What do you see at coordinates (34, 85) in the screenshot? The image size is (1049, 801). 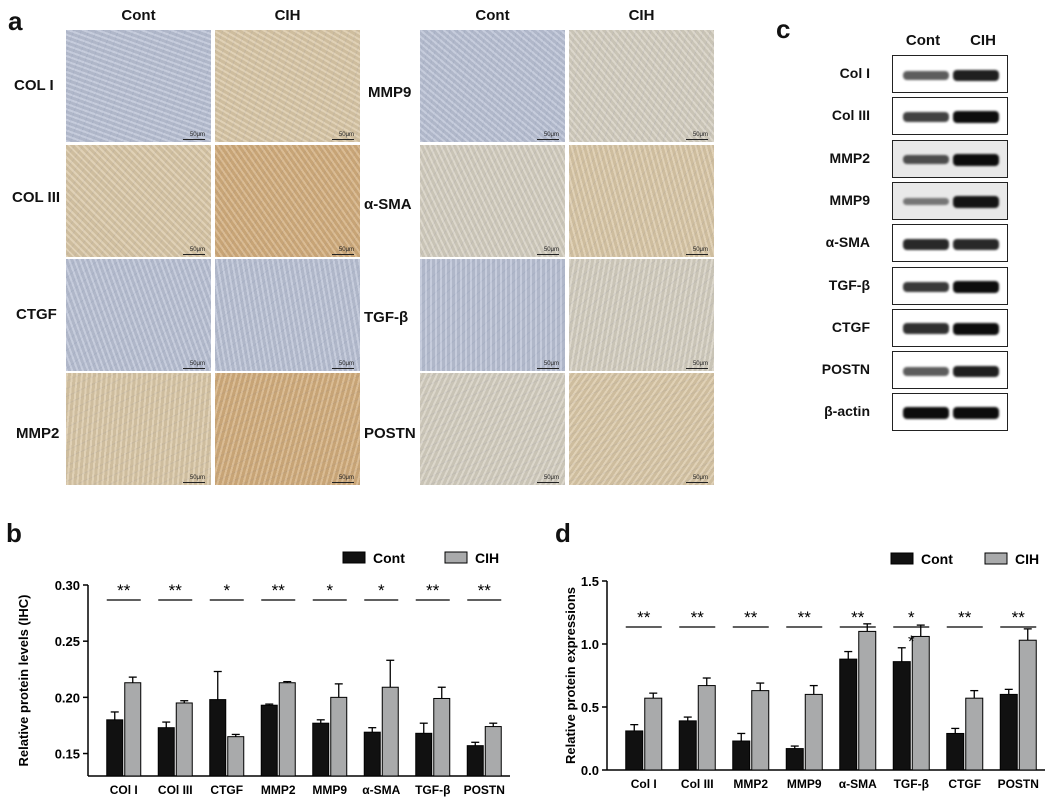 I see `ihc-row-label-col1: COL I` at bounding box center [34, 85].